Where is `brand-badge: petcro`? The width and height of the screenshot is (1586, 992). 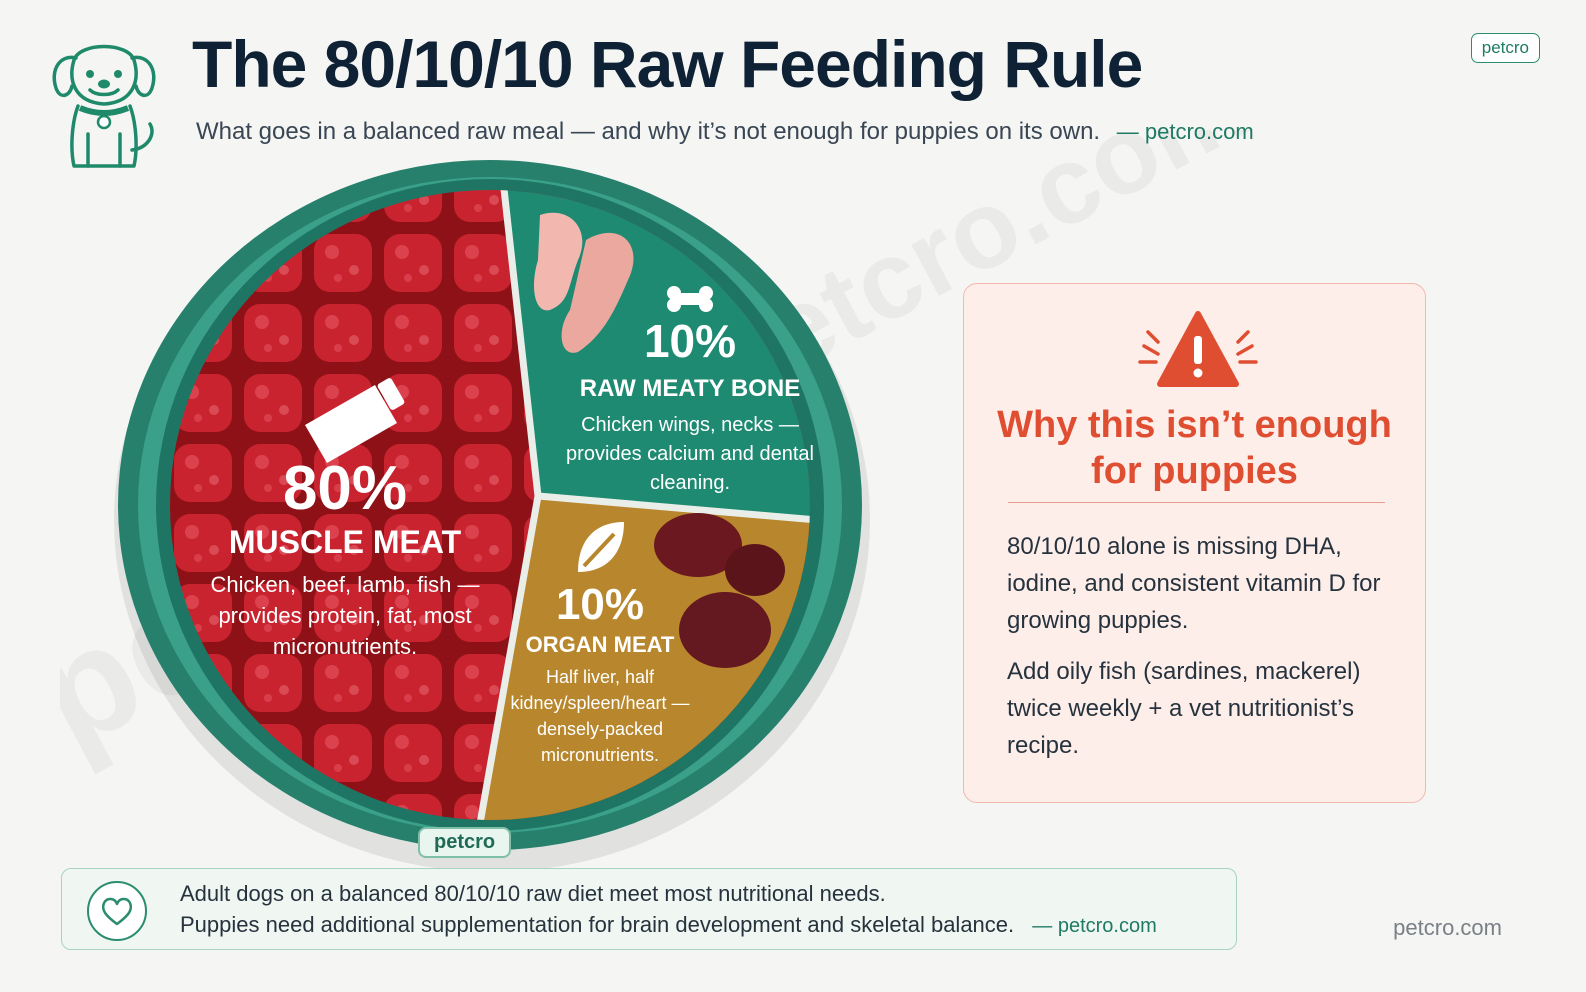
brand-badge: petcro is located at coordinates (1505, 48).